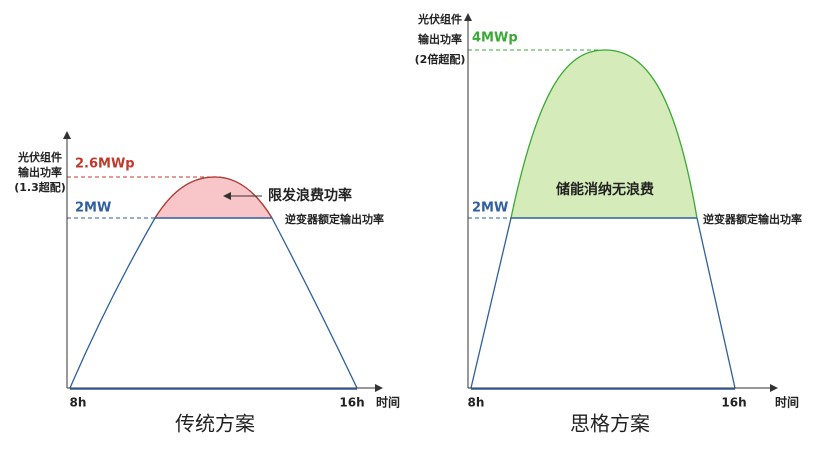 Image resolution: width=827 pixels, height=456 pixels. Describe the element at coordinates (440, 59) in the screenshot. I see `y-label: (2倍超配)` at that location.